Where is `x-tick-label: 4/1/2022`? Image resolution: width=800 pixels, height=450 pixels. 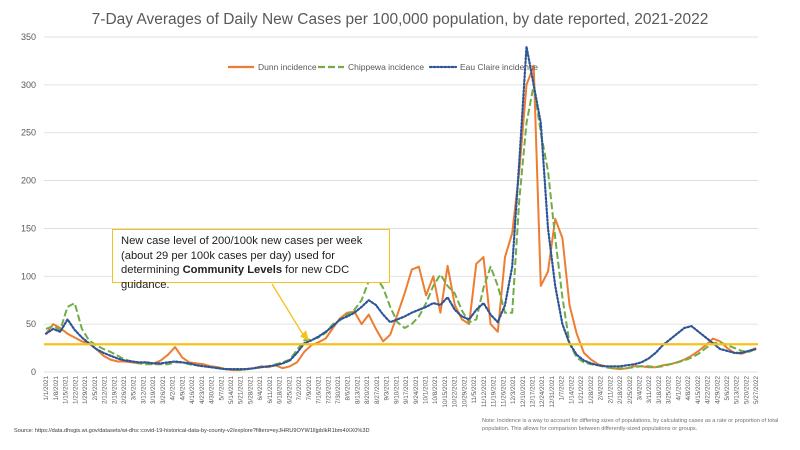 x-tick-label: 4/1/2022 is located at coordinates (678, 388).